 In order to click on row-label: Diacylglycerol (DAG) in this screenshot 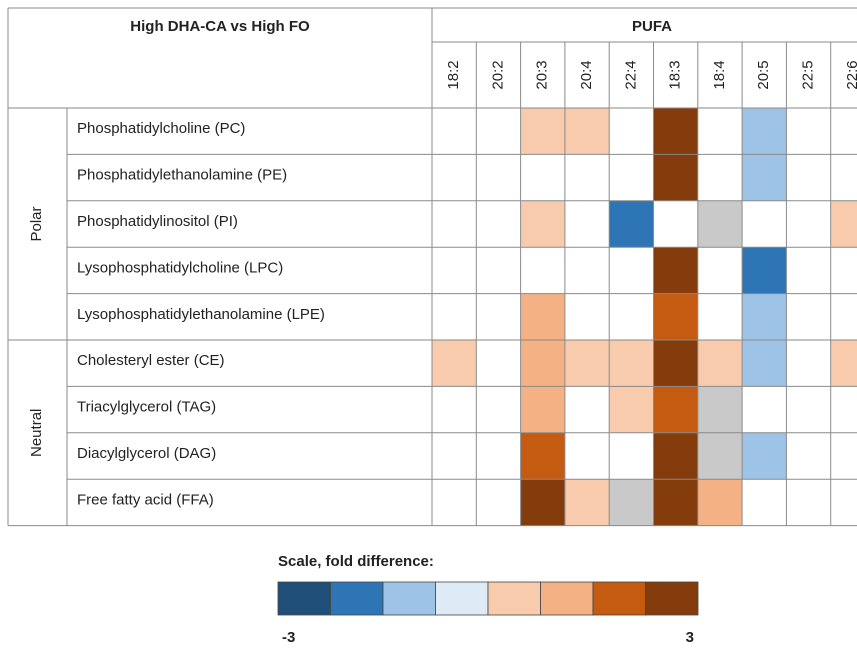, I will do `click(146, 453)`.